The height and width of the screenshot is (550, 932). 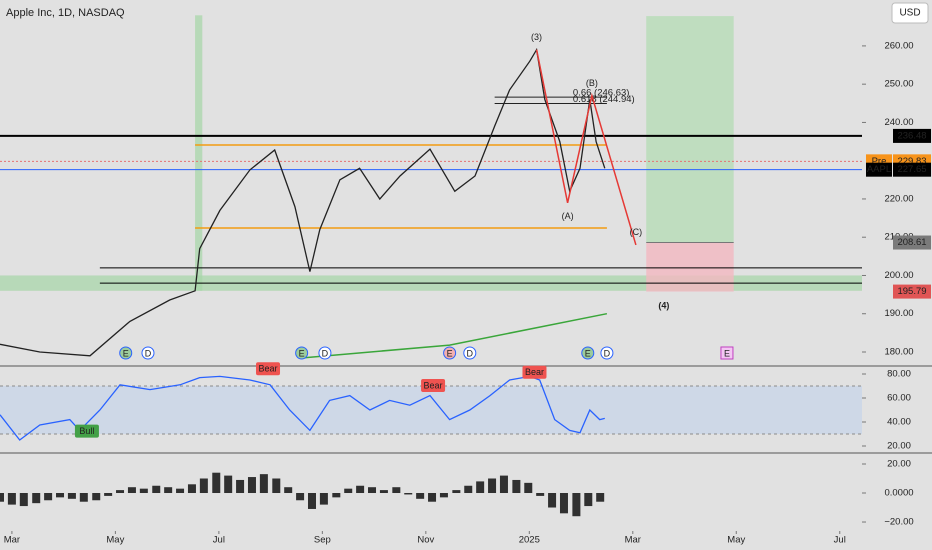 What do you see at coordinates (911, 169) in the screenshot?
I see `price-tag-label: 227.65` at bounding box center [911, 169].